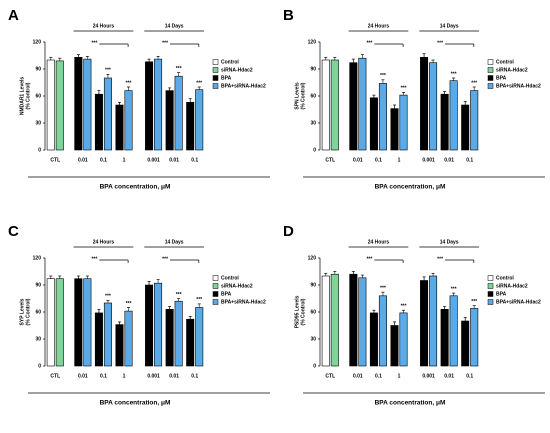  I want to click on panel-label: B, so click(288, 15).